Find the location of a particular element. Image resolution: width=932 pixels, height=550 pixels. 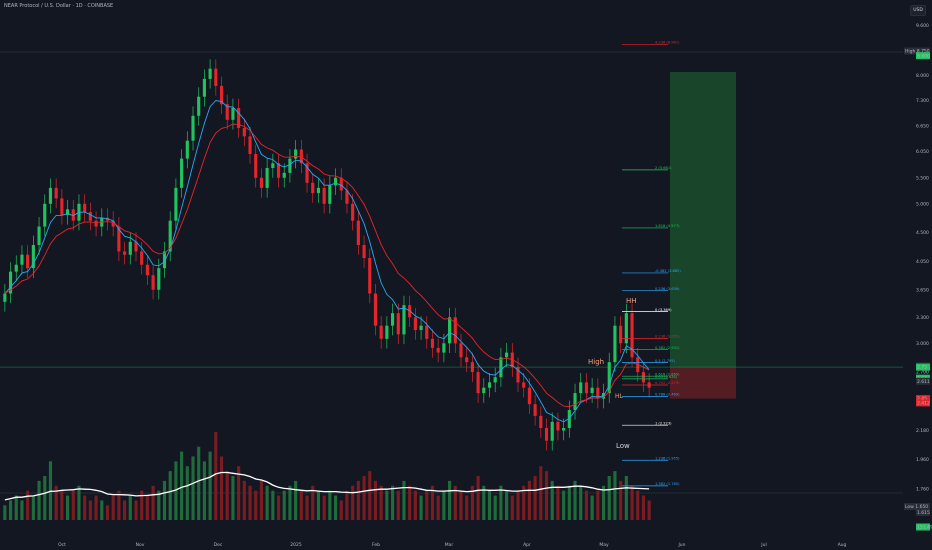

currency-button: USD is located at coordinates (918, 10).